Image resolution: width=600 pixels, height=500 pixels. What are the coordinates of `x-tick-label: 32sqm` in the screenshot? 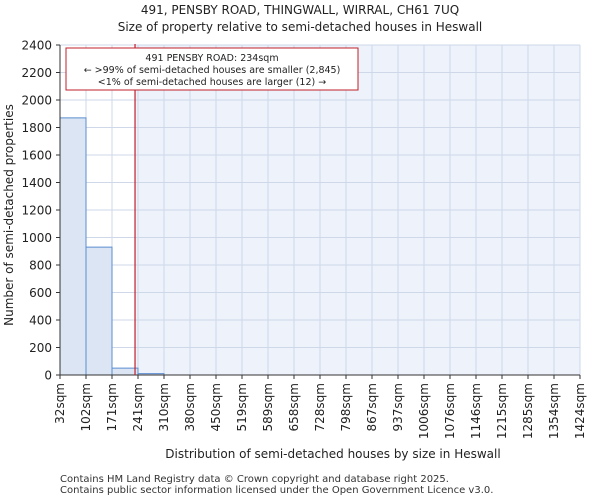 It's located at (60, 403).